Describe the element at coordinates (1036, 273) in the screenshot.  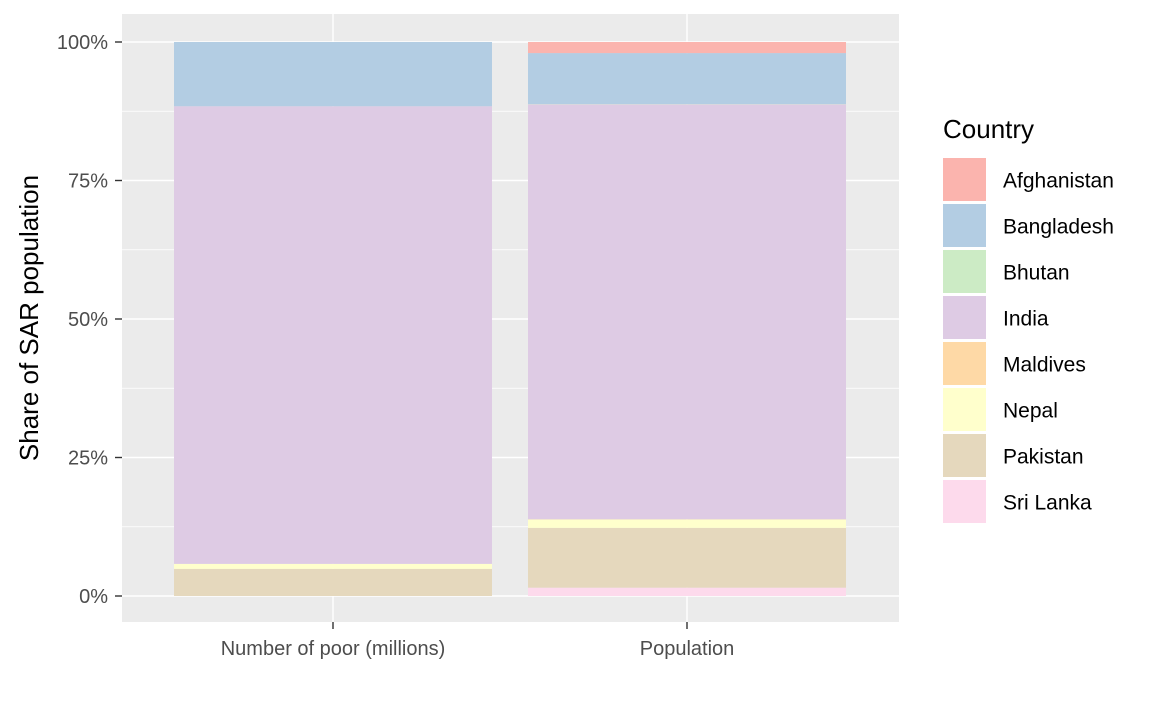
I see `legend-label: Bhutan` at that location.